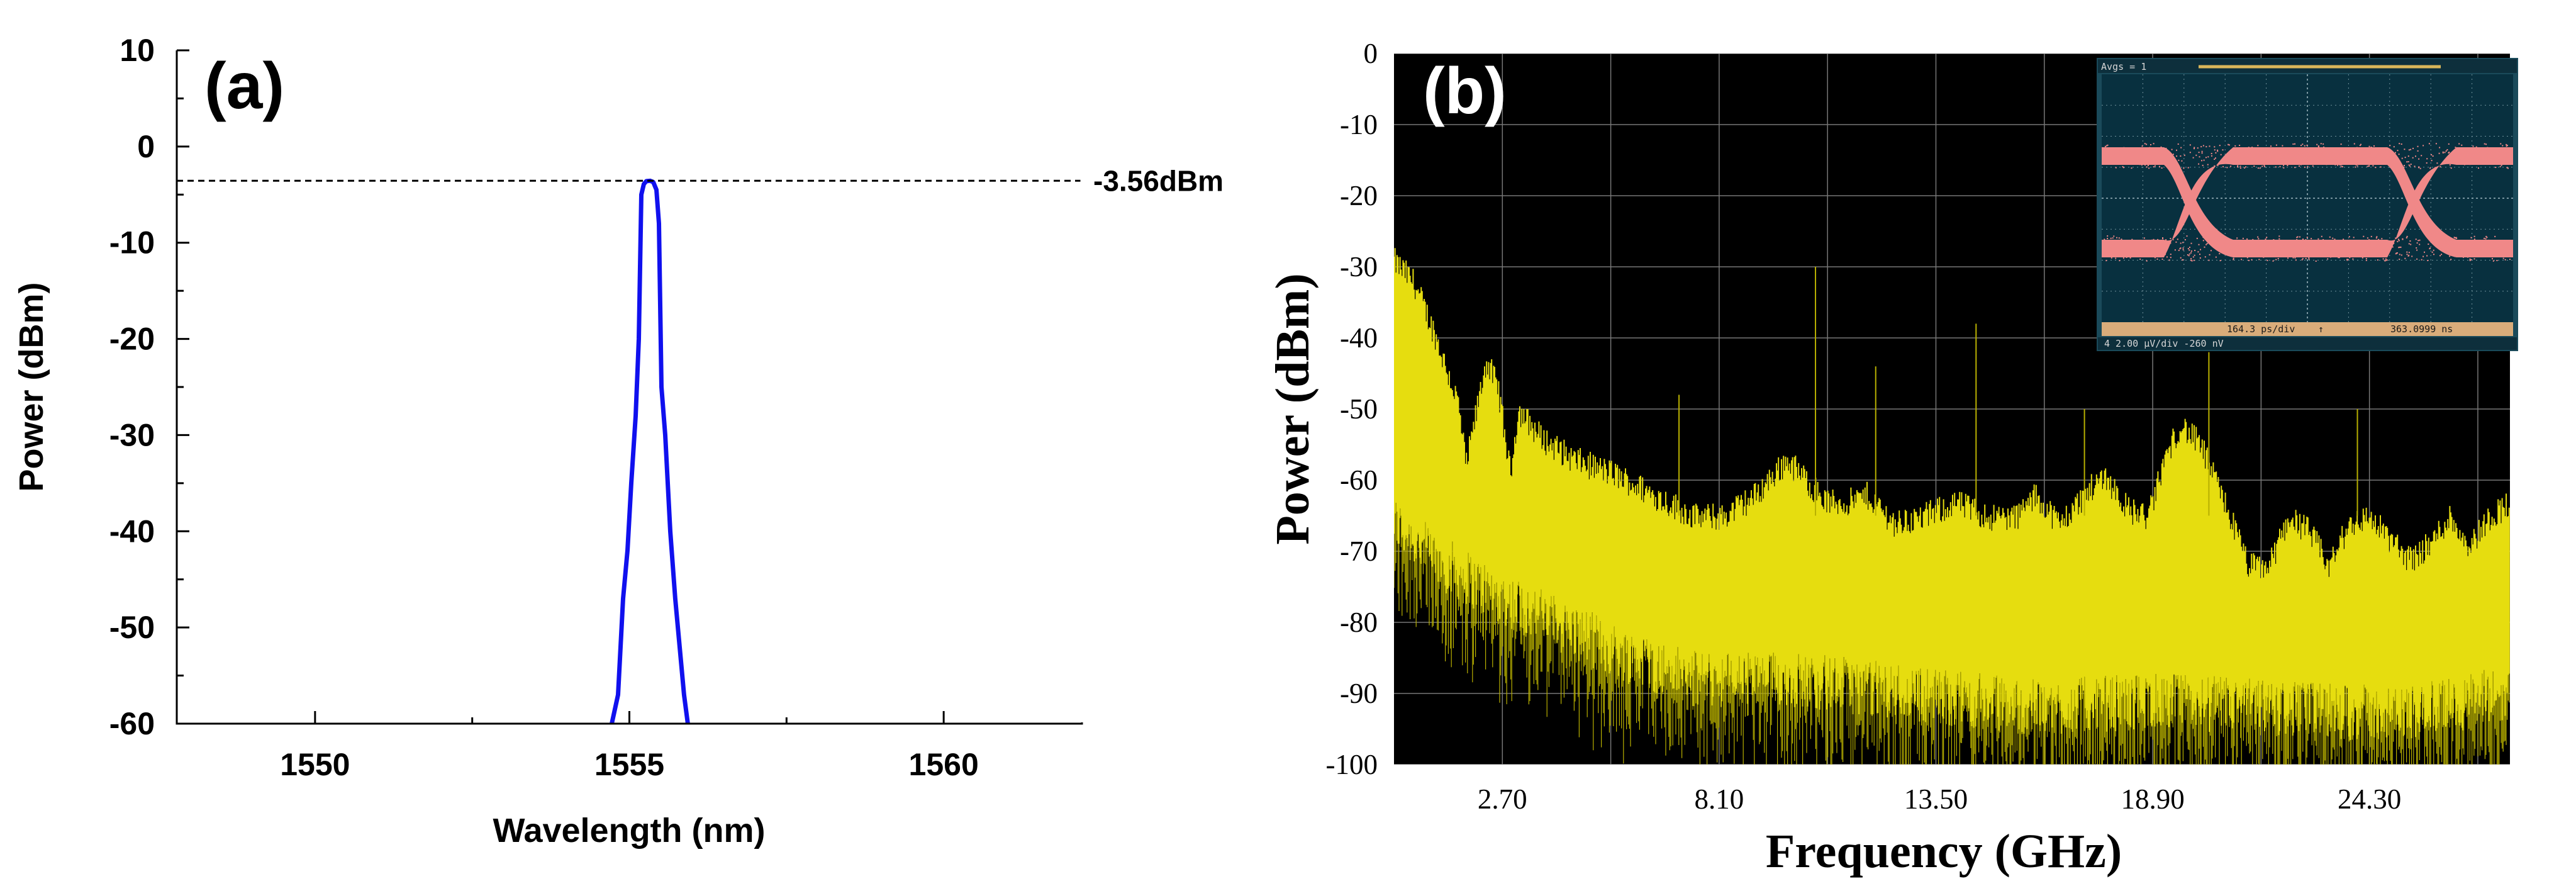 The width and height of the screenshot is (2576, 886). Describe the element at coordinates (132, 627) in the screenshot. I see `panel-a-y-tick-label: -50` at that location.